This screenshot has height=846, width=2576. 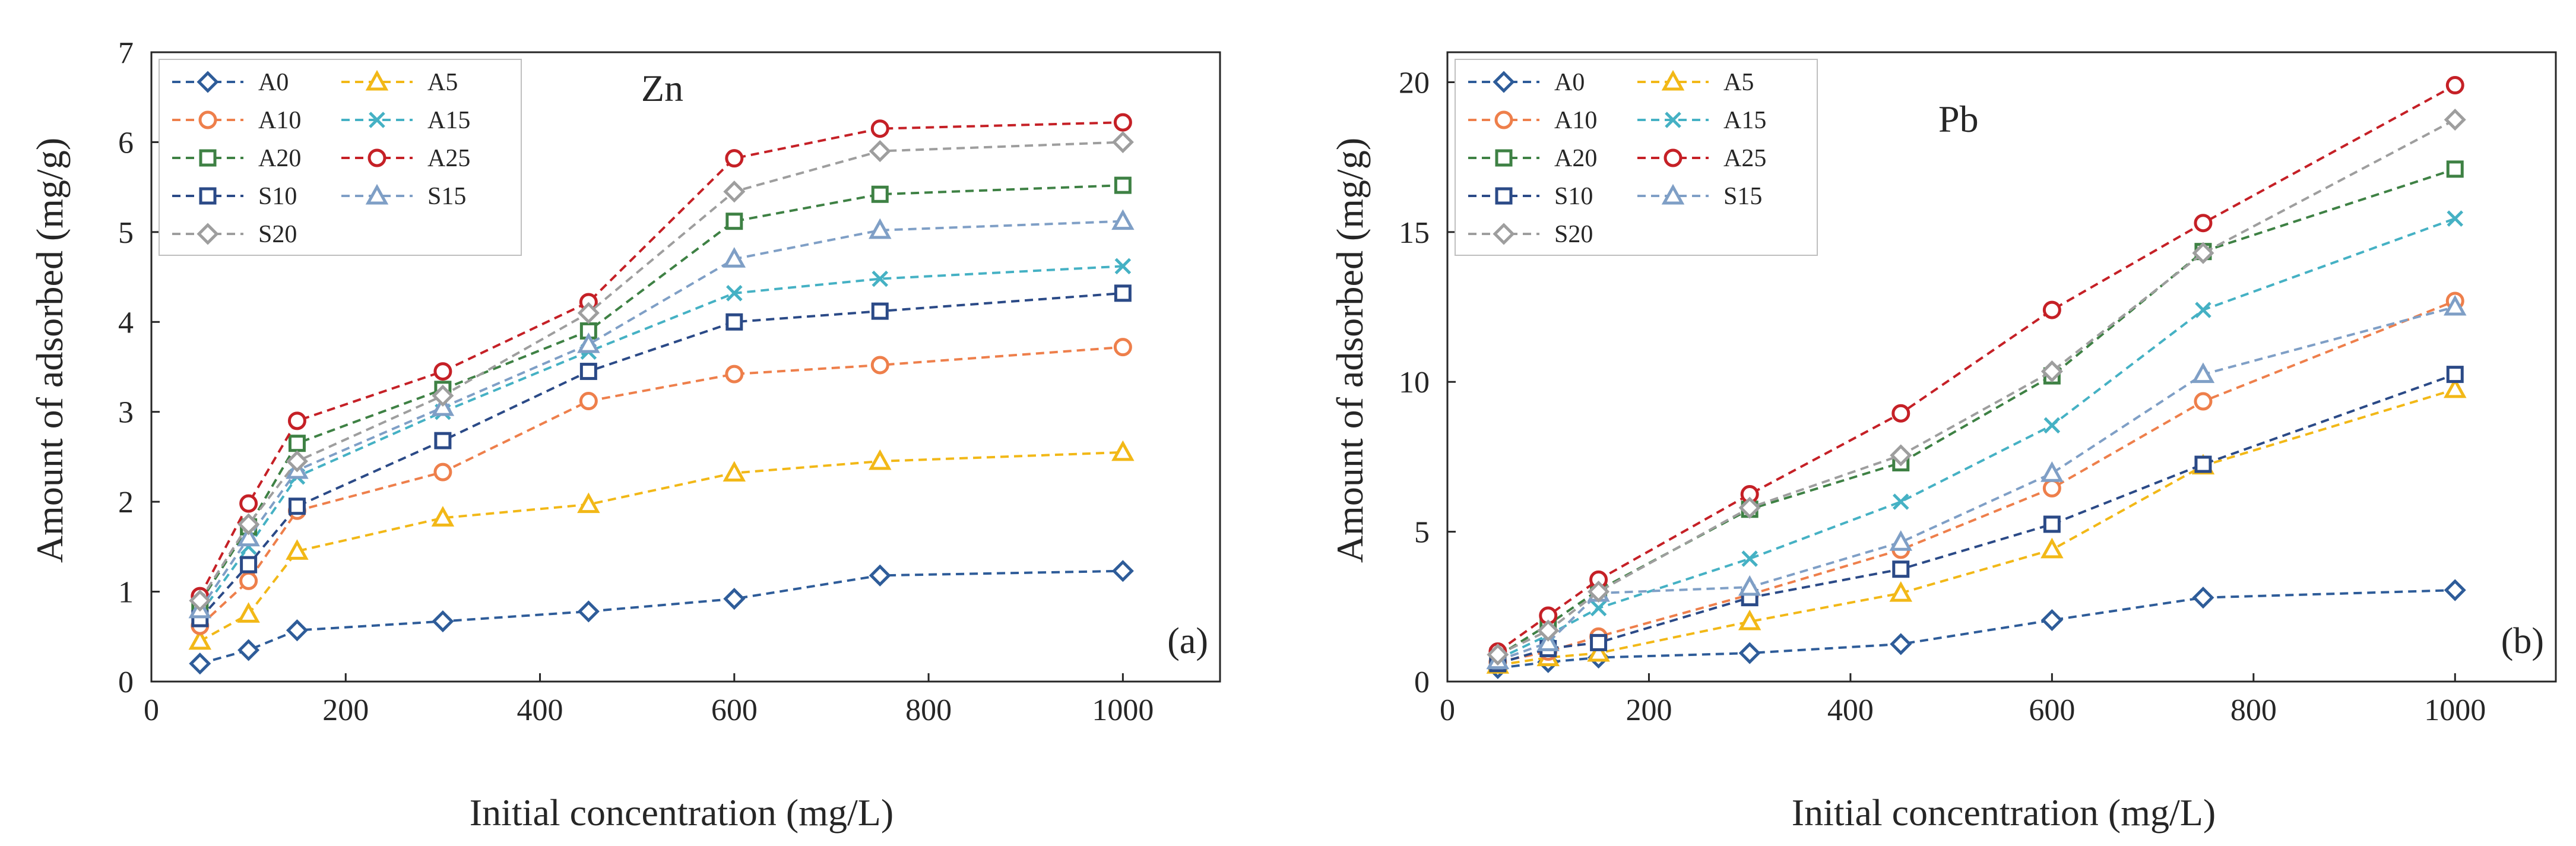 What do you see at coordinates (1701, 158) in the screenshot?
I see `legend-item: A25` at bounding box center [1701, 158].